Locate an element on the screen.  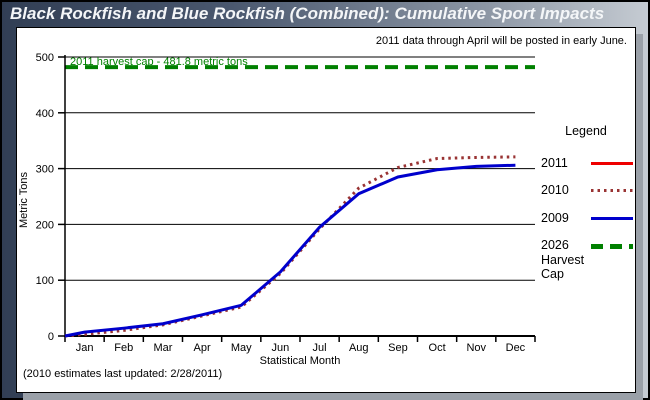
x-tick-label: Jul is located at coordinates (320, 348).